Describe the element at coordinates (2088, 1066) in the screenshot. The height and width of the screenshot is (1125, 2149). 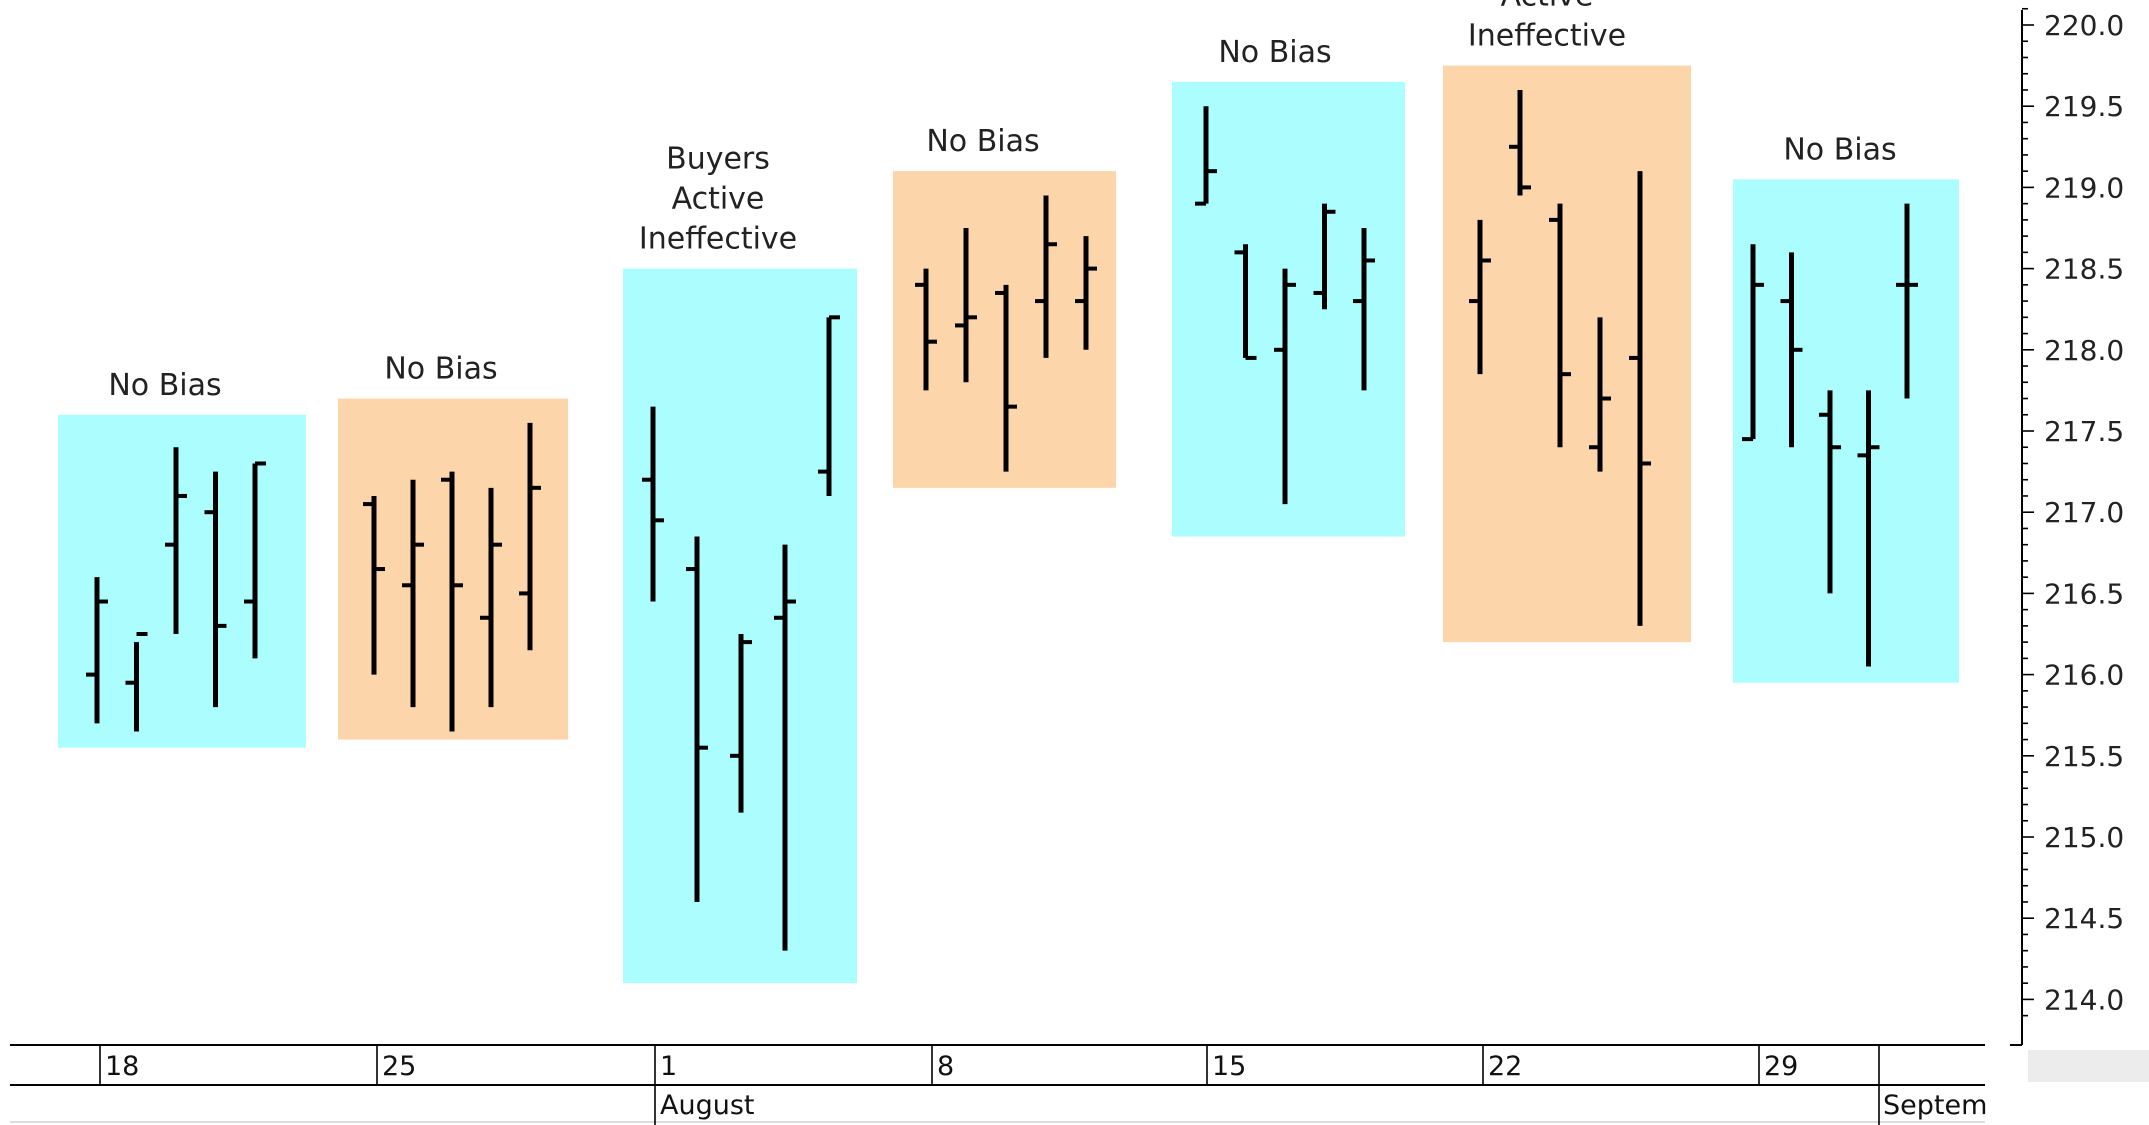
I see `axis-corner-block` at that location.